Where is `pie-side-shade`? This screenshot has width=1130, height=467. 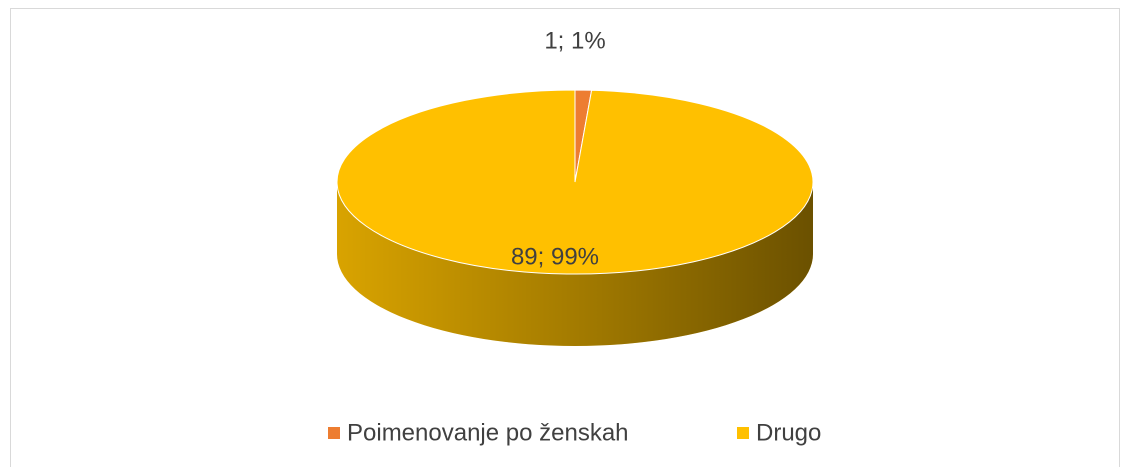 pie-side-shade is located at coordinates (575, 264).